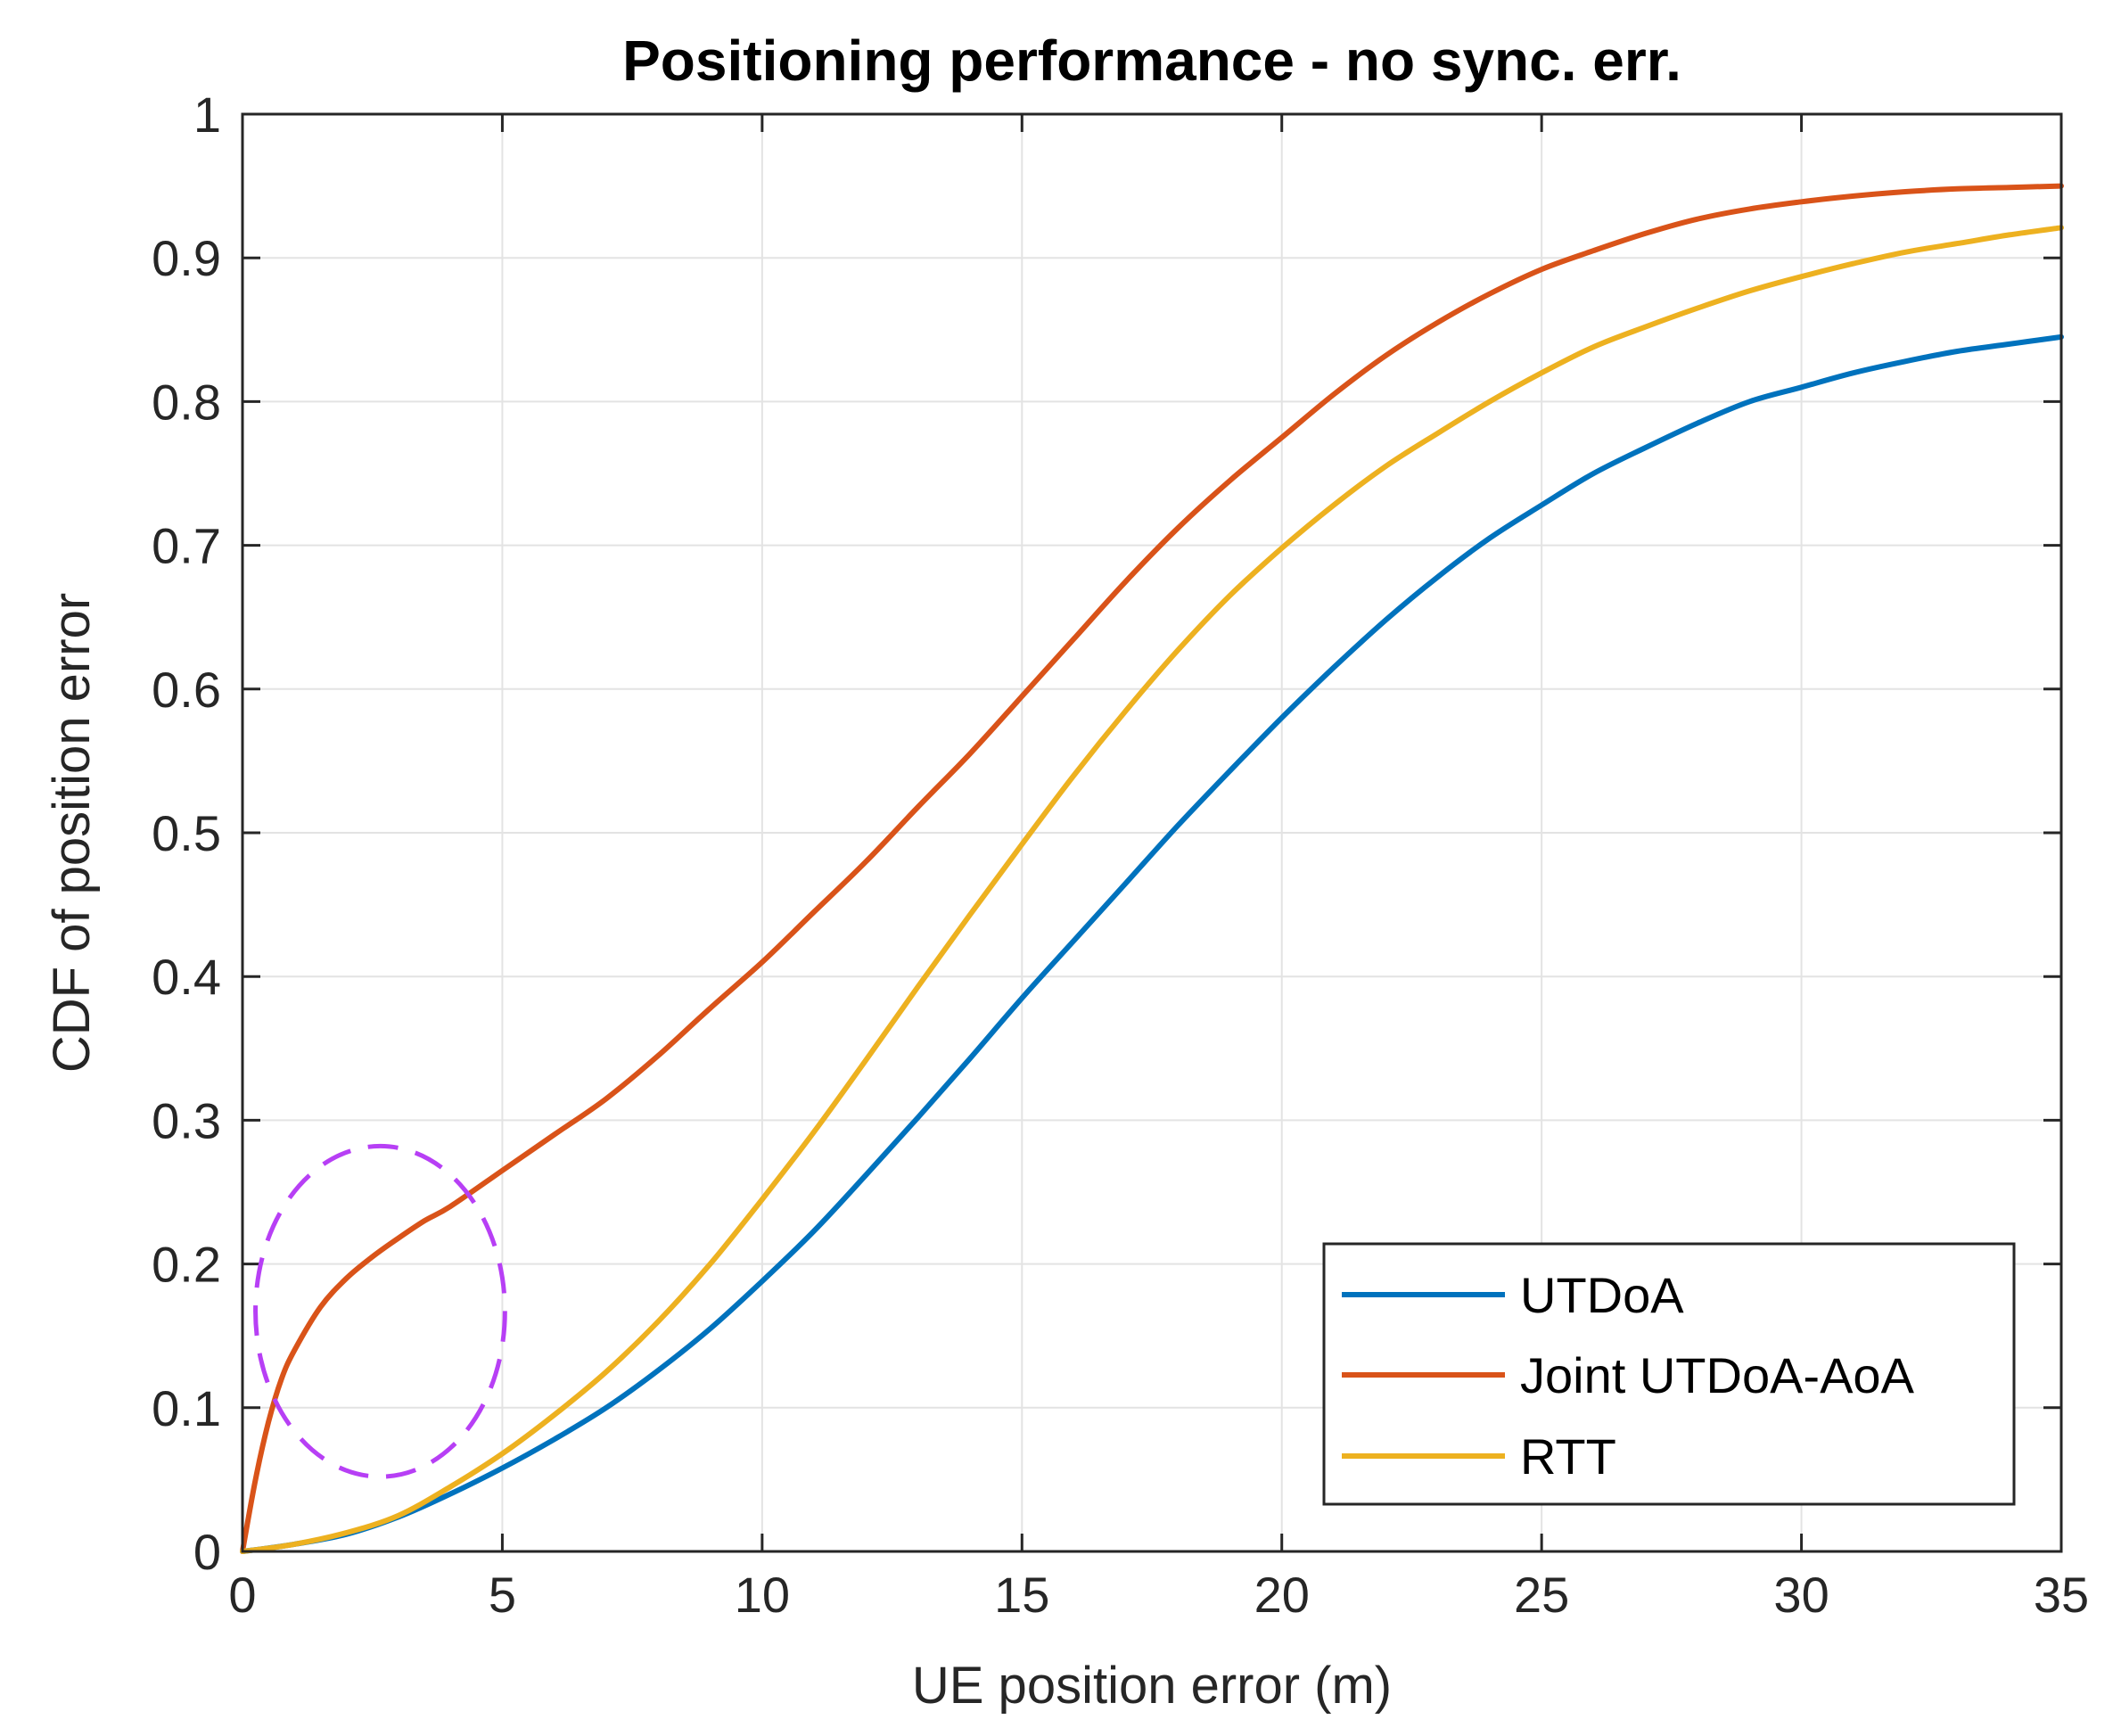 This screenshot has height=1736, width=2121. Describe the element at coordinates (1541, 1595) in the screenshot. I see `x-tick-label: 25` at that location.